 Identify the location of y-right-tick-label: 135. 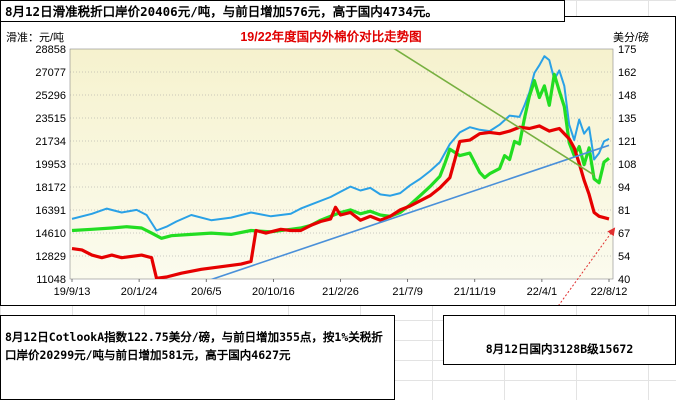
(627, 119).